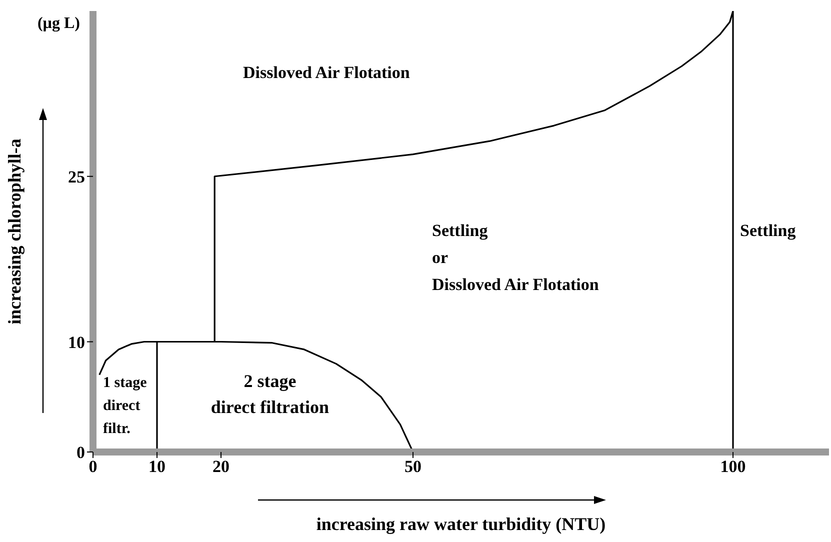 Image resolution: width=831 pixels, height=542 pixels. I want to click on annotation: Settling, so click(768, 230).